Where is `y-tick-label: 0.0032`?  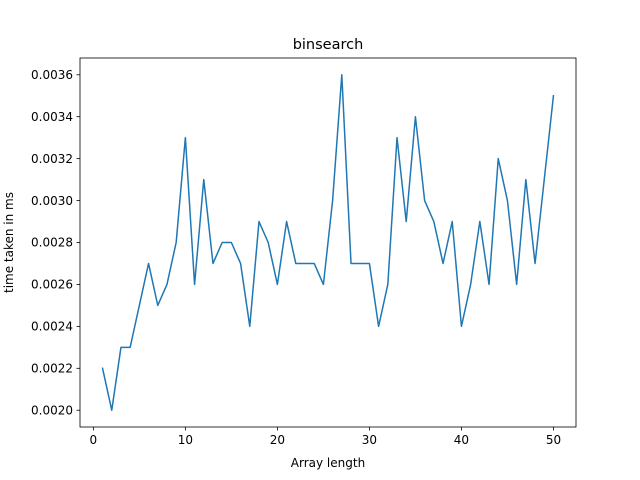 y-tick-label: 0.0032 is located at coordinates (52, 159).